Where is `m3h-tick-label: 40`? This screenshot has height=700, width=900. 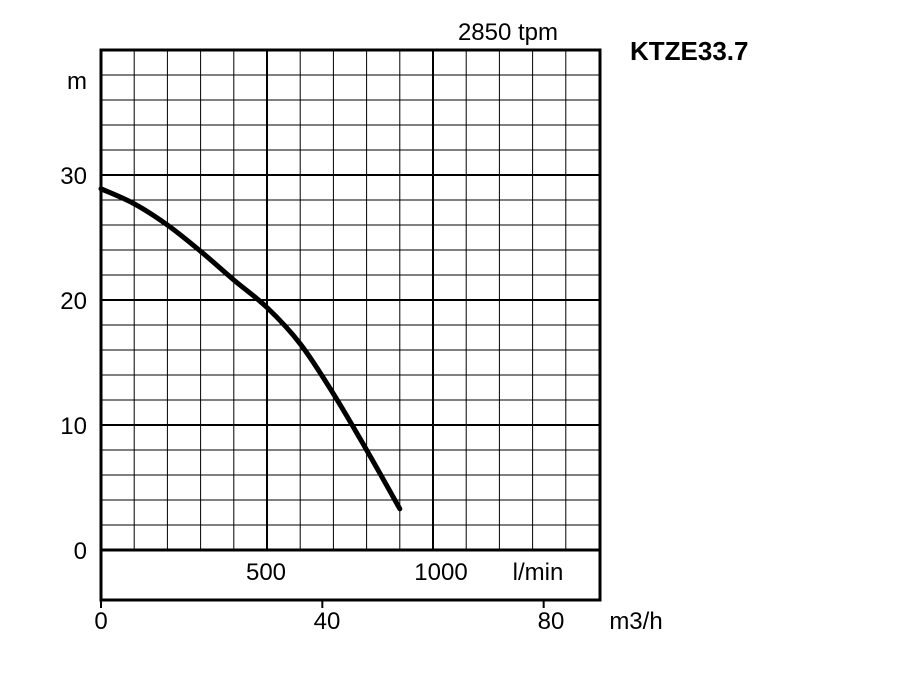
m3h-tick-label: 40 is located at coordinates (327, 621).